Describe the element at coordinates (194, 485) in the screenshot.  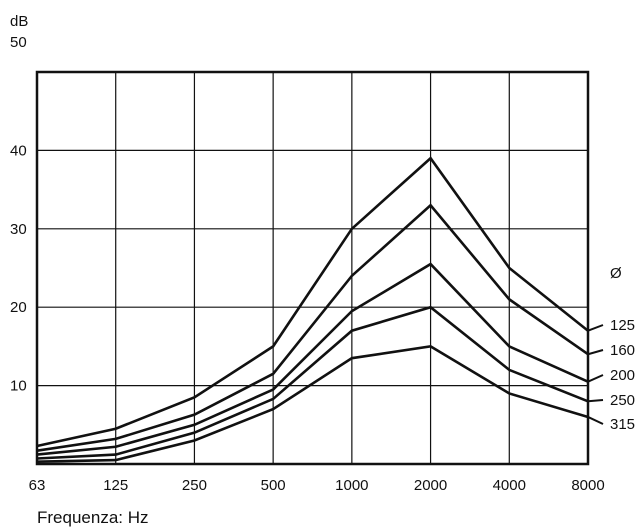
I see `x-tick-label: 250` at that location.